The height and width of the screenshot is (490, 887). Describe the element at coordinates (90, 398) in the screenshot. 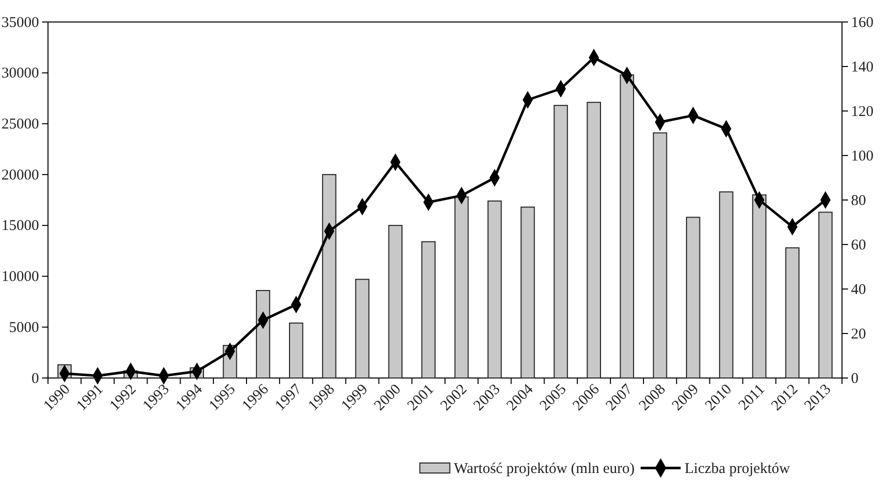

I see `x-tick-label: 1991` at that location.